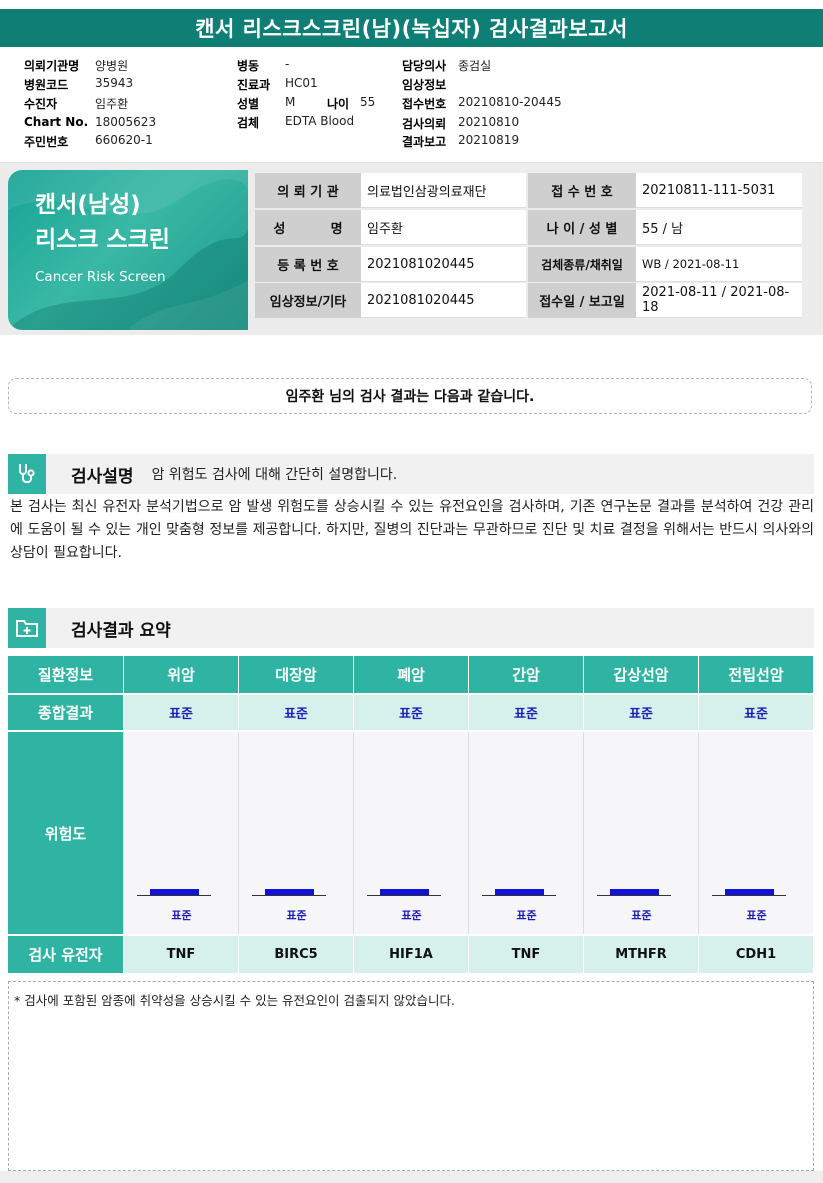 The image size is (823, 1183). What do you see at coordinates (411, 474) in the screenshot?
I see `section-description-header: 검사설명 암 위험도 검사에 대해 간단히 설명합니다.` at bounding box center [411, 474].